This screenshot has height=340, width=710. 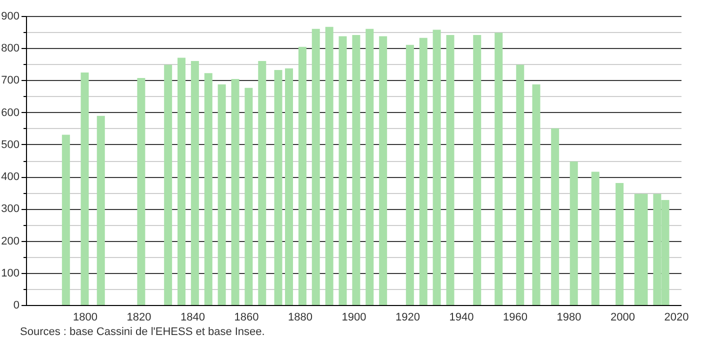 What do you see at coordinates (569, 318) in the screenshot?
I see `x-tick-label: 1980` at bounding box center [569, 318].